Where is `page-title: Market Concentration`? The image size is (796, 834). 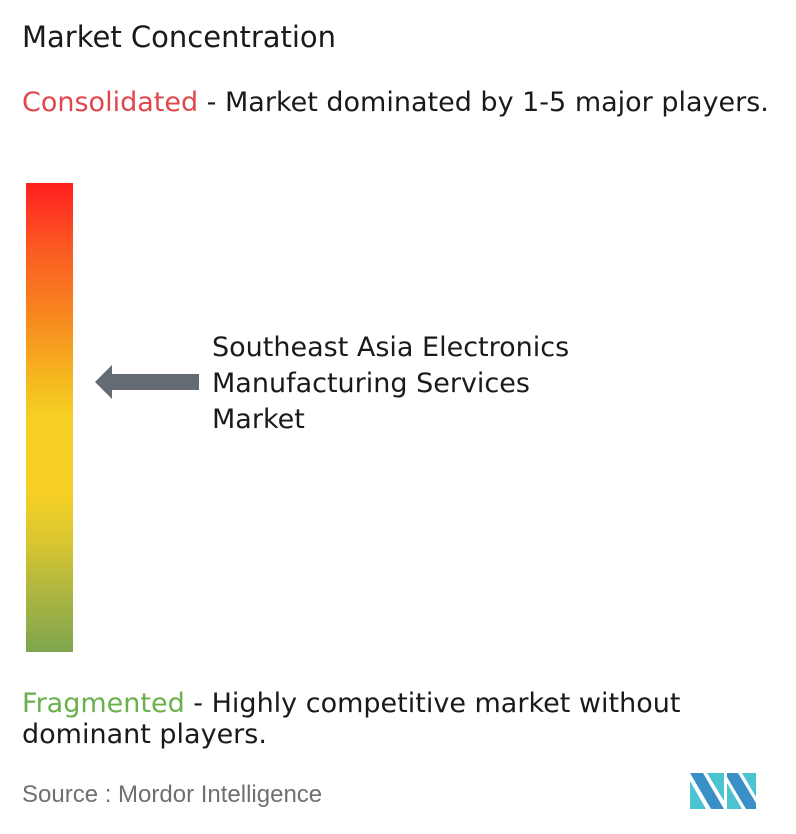
page-title: Market Concentration is located at coordinates (179, 37).